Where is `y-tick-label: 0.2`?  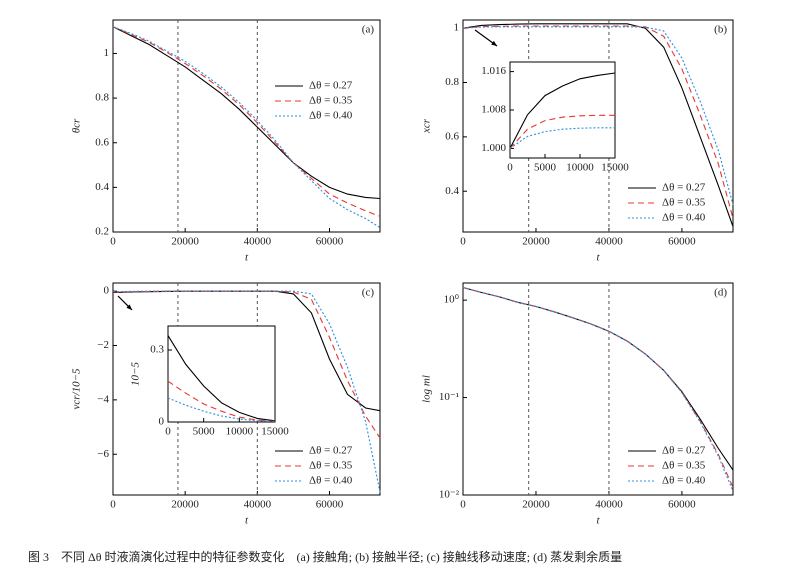
y-tick-label: 0.2 is located at coordinates (102, 232).